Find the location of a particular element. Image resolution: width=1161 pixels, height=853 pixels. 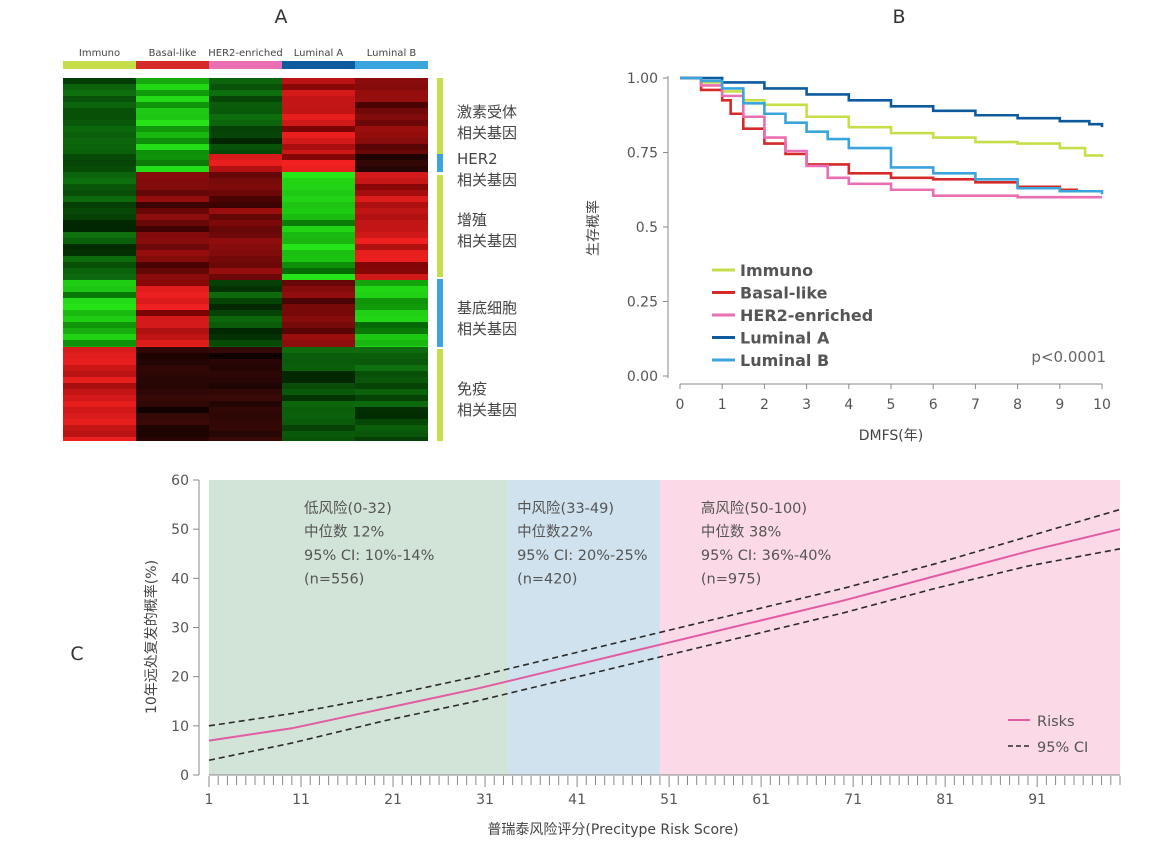

x-tick-label: 10 is located at coordinates (1102, 405).